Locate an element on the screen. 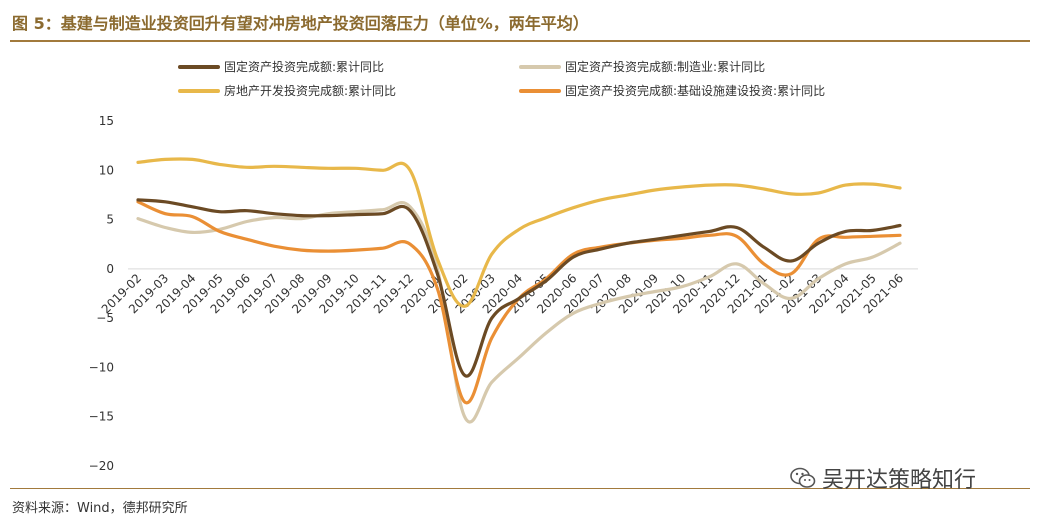  source-note: 资料来源：Wind，德邦研究所 is located at coordinates (100, 508).